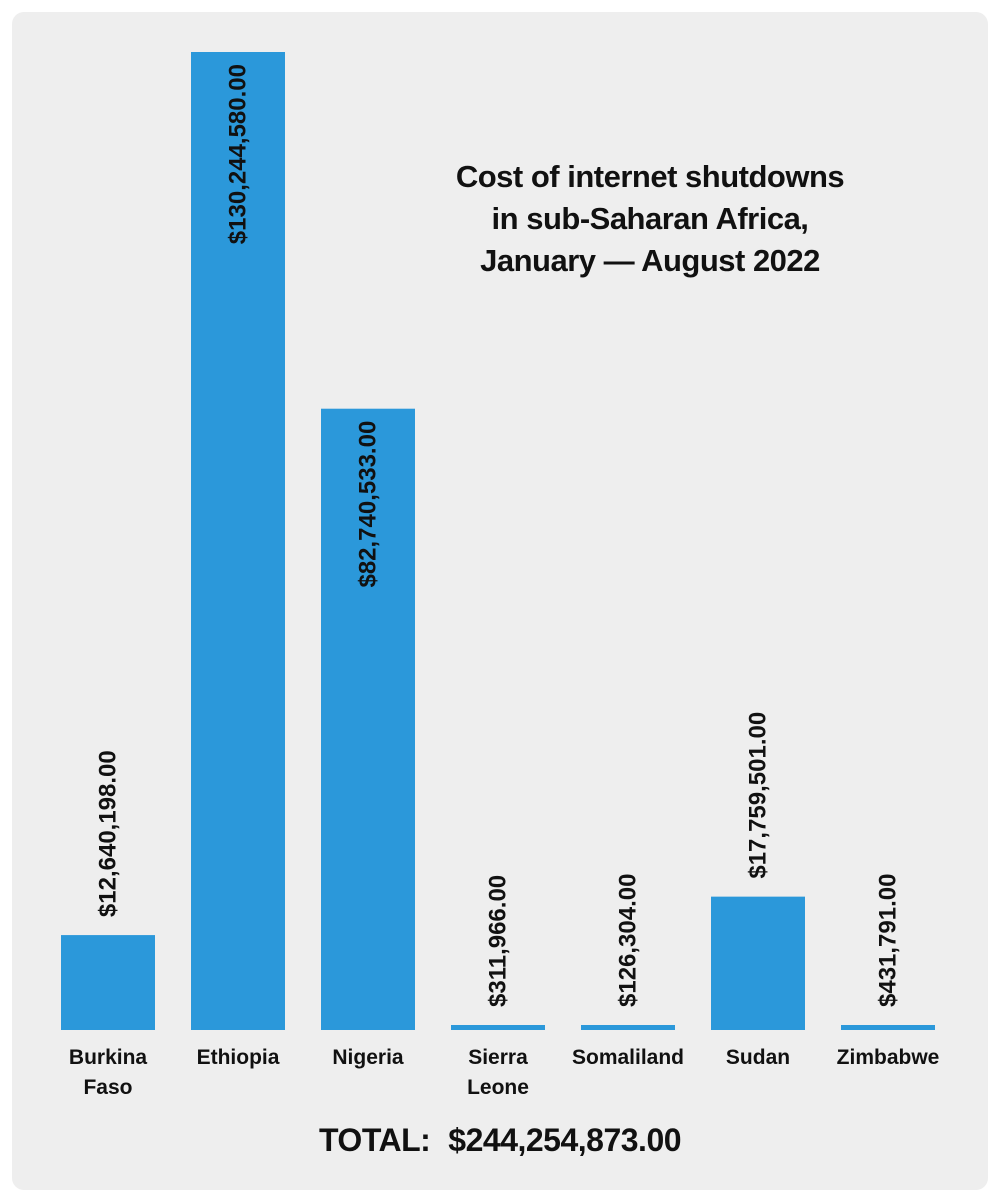  I want to click on value-label-somaliland: $126,304.00, so click(628, 940).